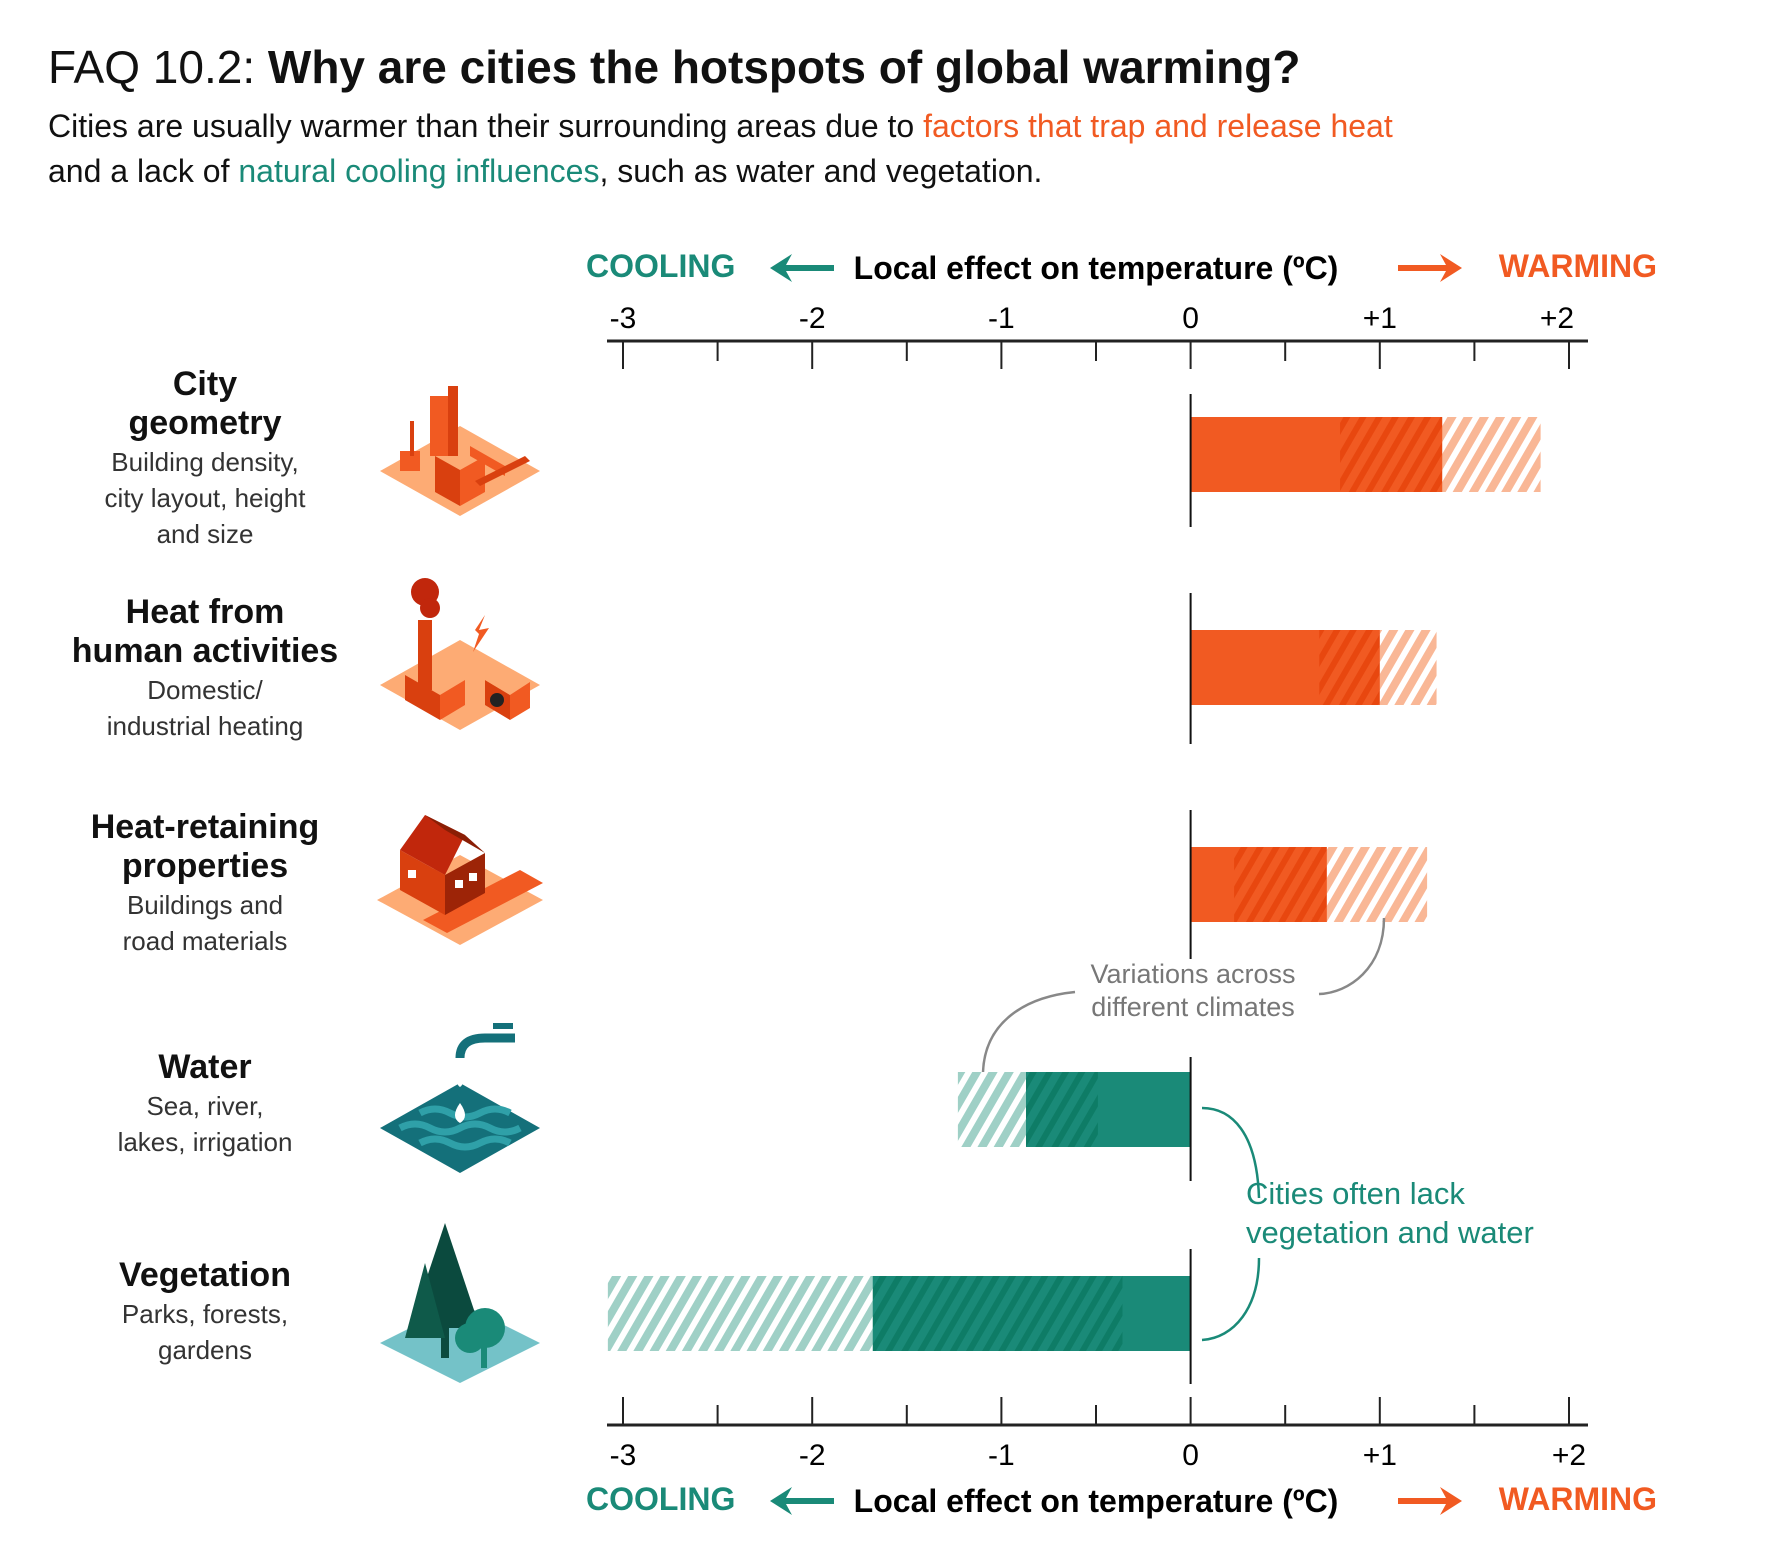  What do you see at coordinates (205, 1275) in the screenshot?
I see `row-title: Vegetation` at bounding box center [205, 1275].